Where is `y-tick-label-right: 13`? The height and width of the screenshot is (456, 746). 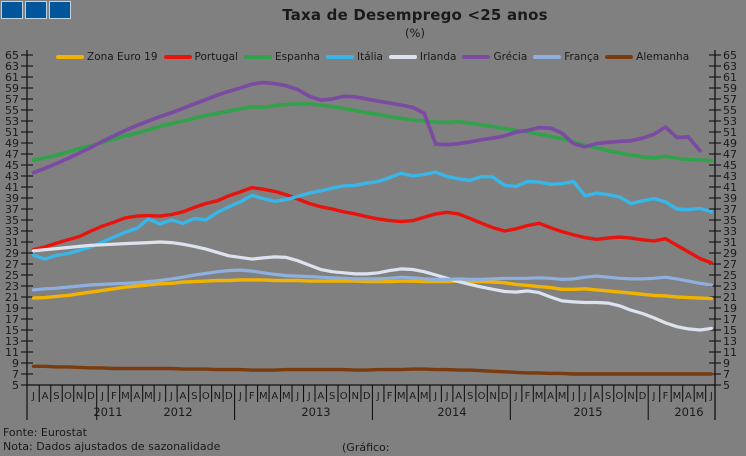
y-tick-label-right: 13 is located at coordinates (730, 341).